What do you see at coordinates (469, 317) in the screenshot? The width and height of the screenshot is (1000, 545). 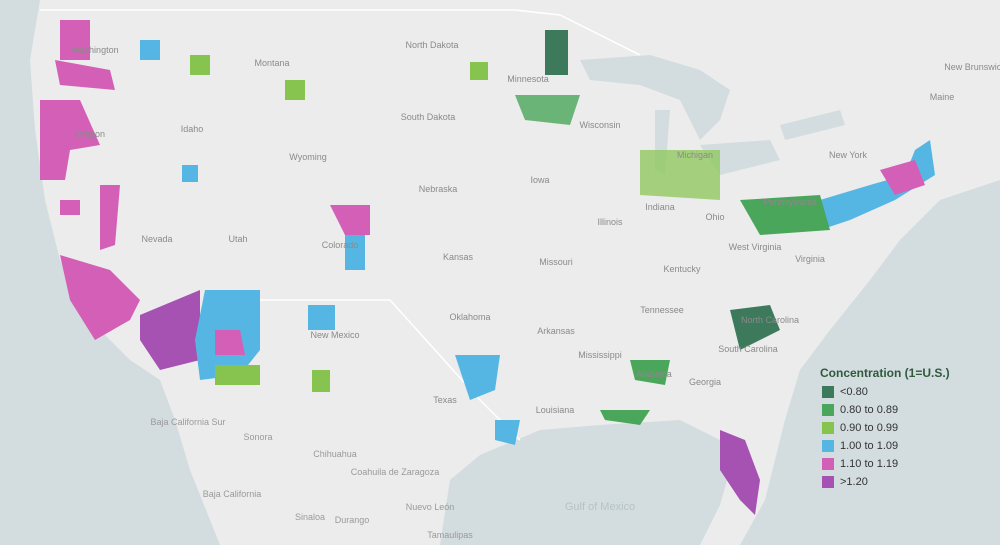 I see `place-label: Oklahoma` at bounding box center [469, 317].